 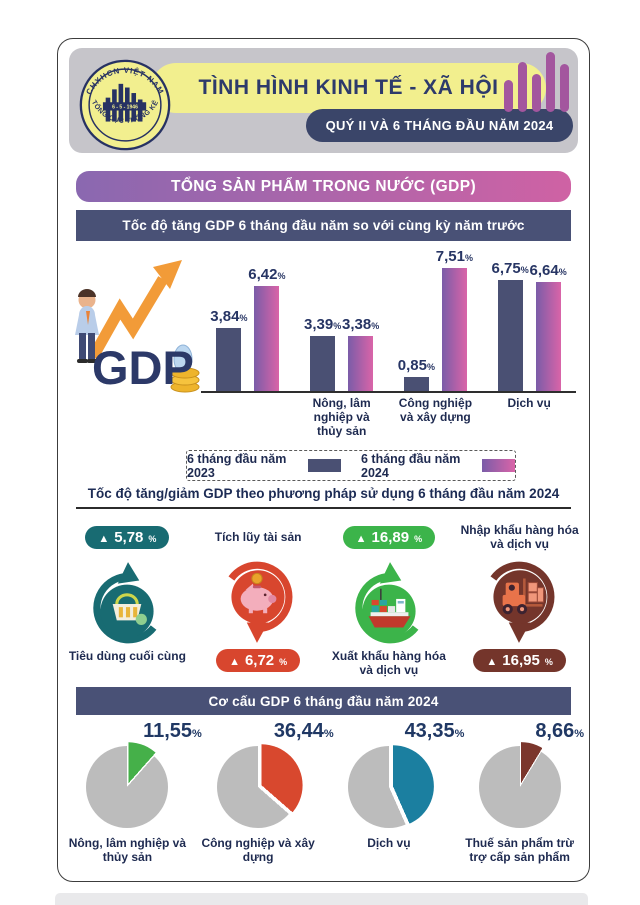 What do you see at coordinates (321, 899) in the screenshot?
I see `next-page-edge` at bounding box center [321, 899].